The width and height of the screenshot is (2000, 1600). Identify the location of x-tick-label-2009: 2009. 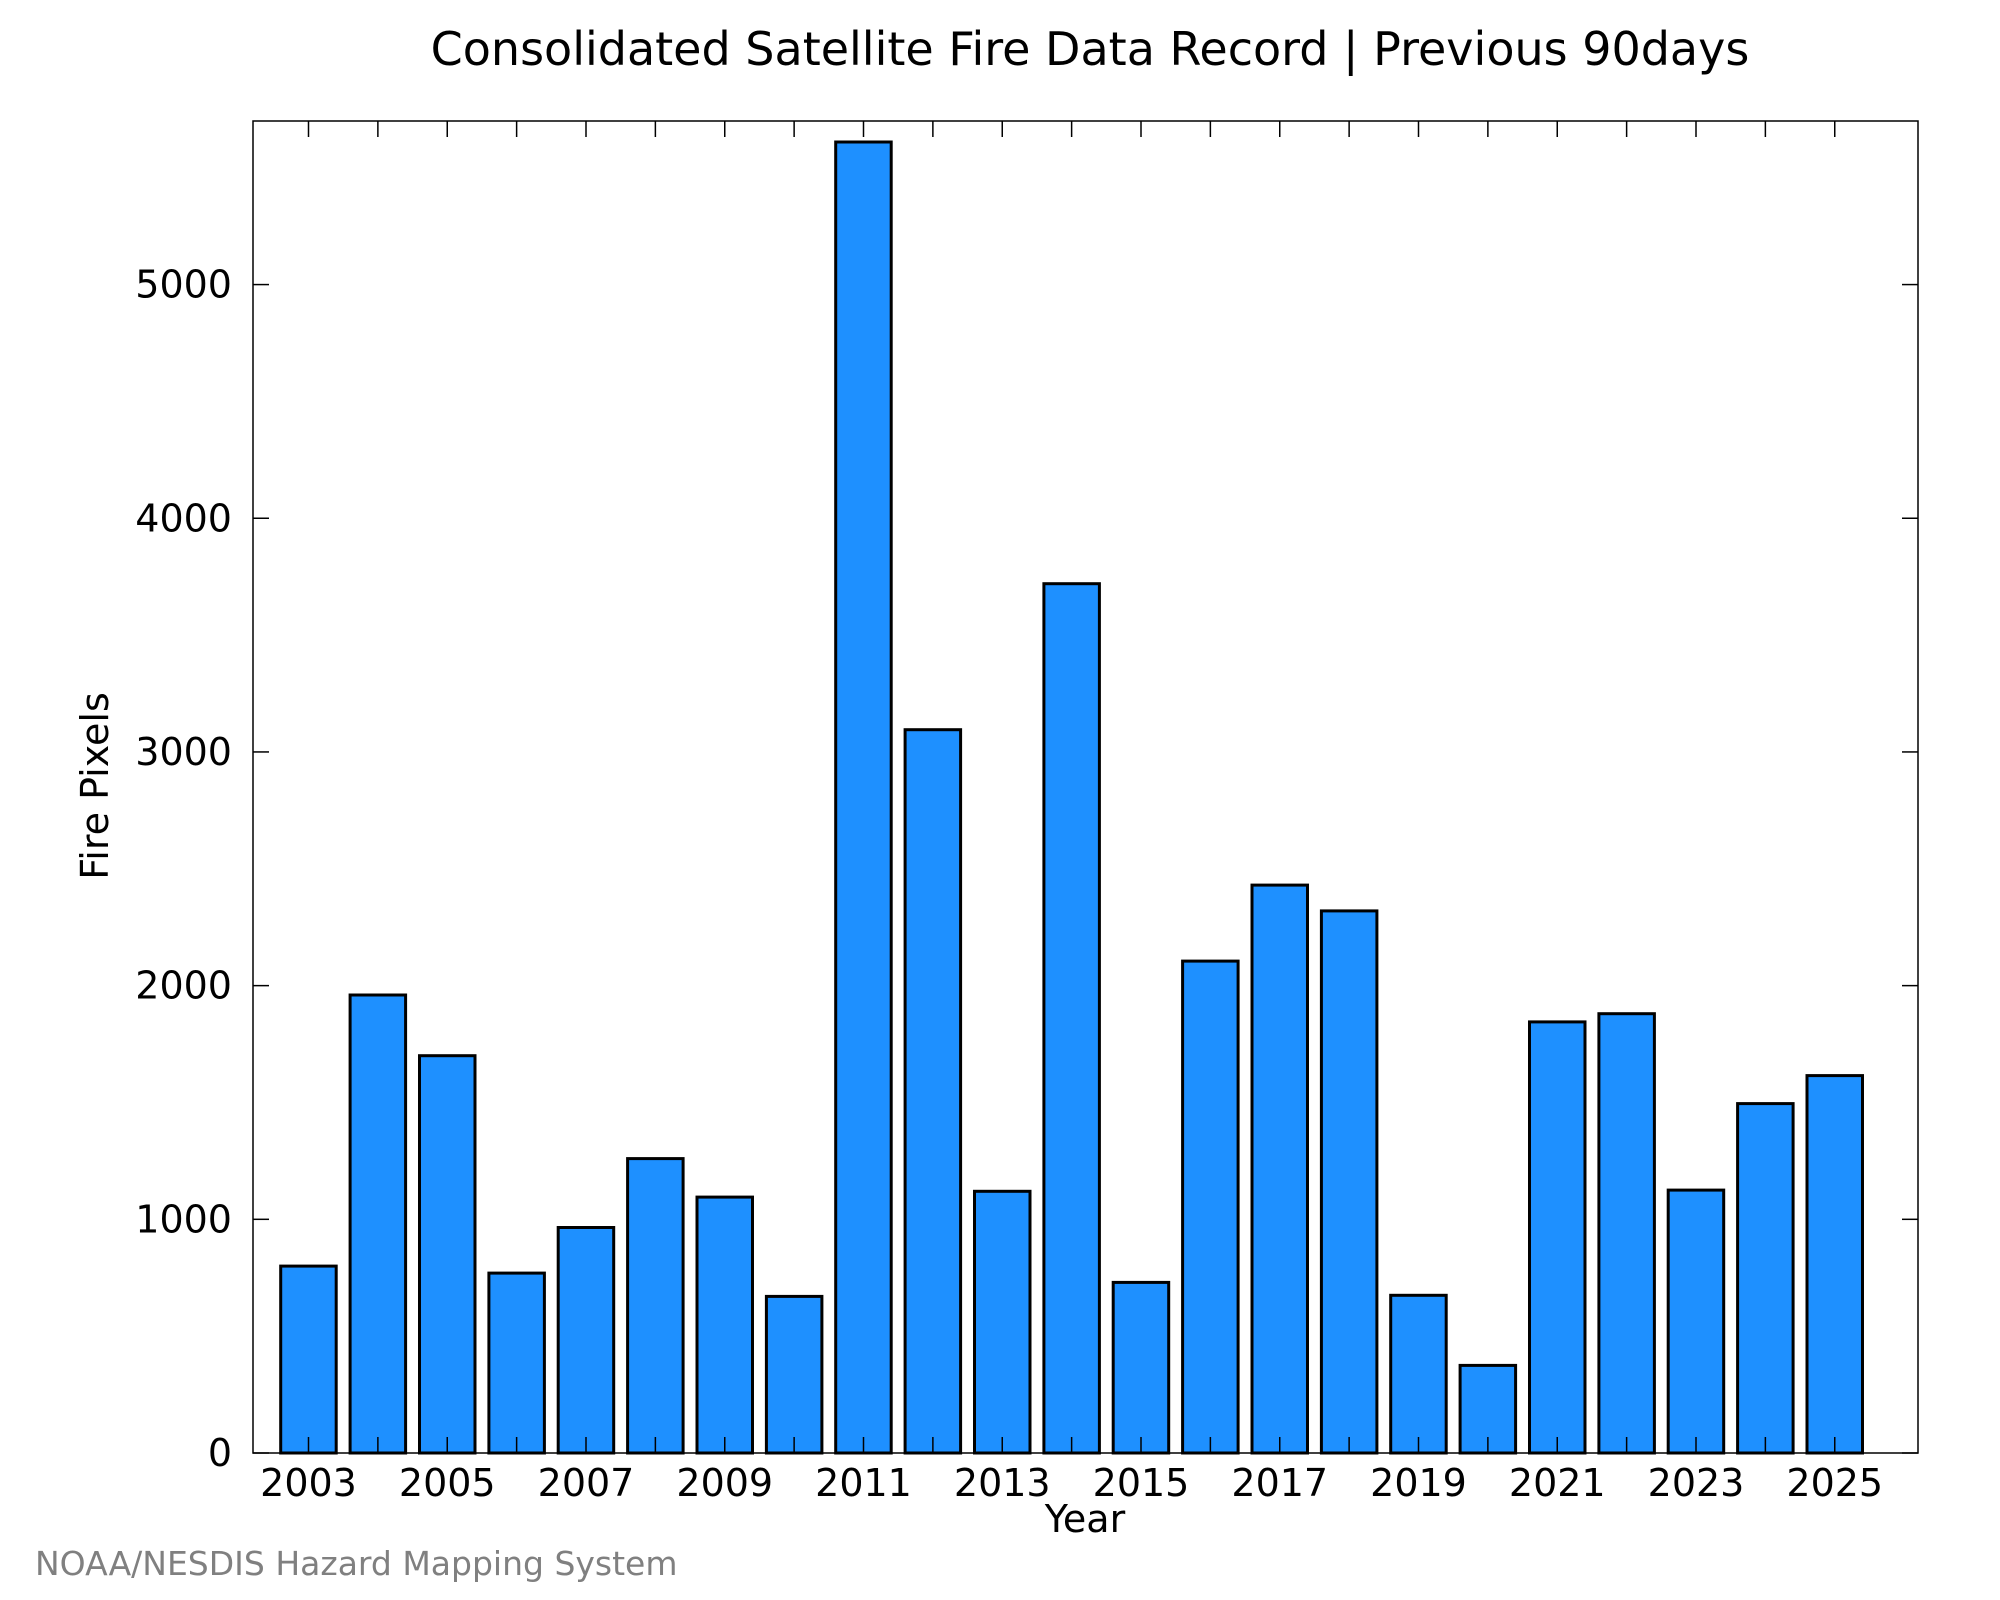
(724, 1483).